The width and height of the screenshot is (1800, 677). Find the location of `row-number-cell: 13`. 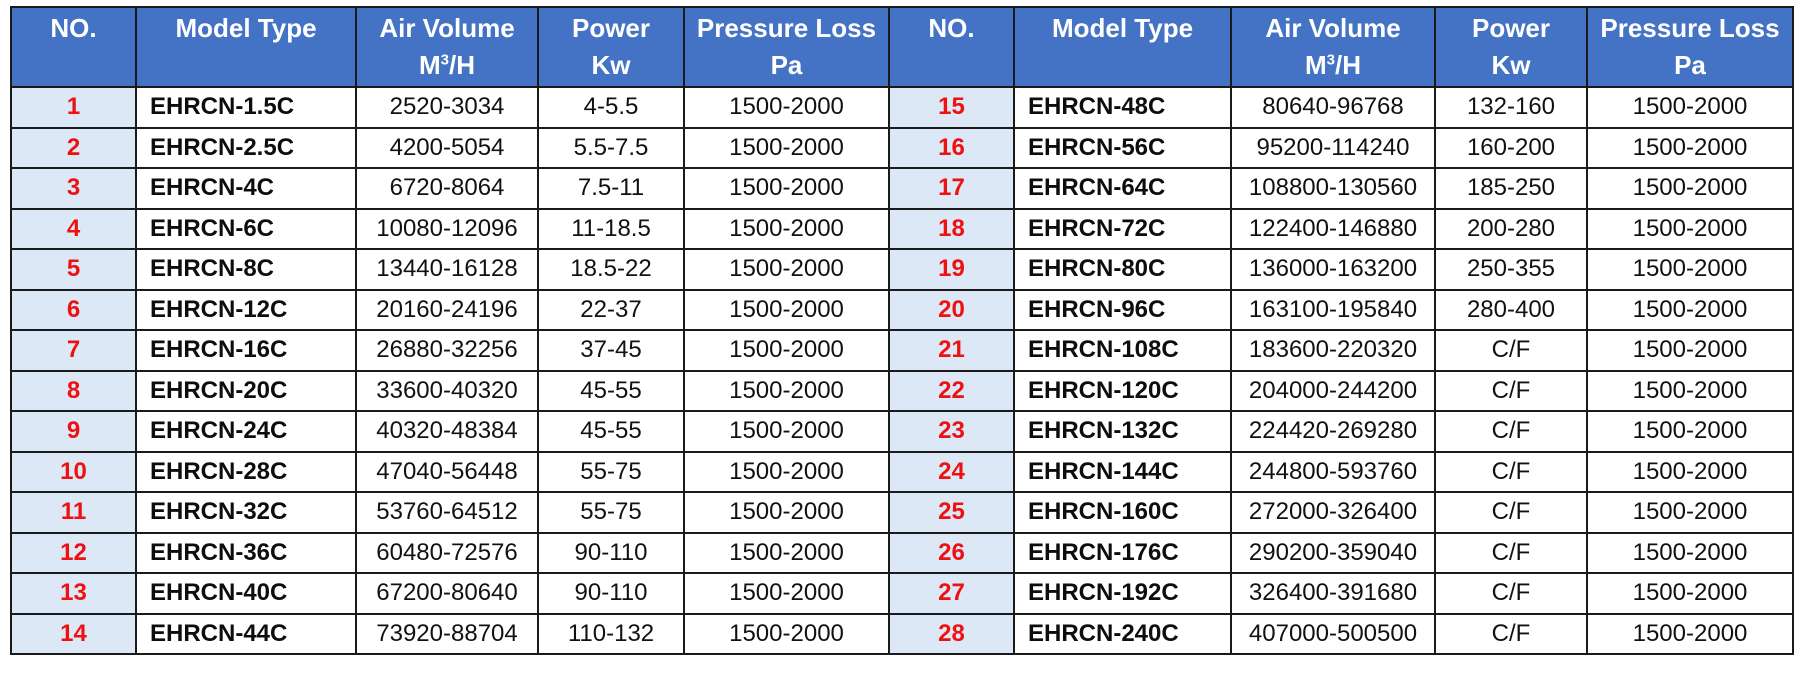

row-number-cell: 13 is located at coordinates (73, 593).